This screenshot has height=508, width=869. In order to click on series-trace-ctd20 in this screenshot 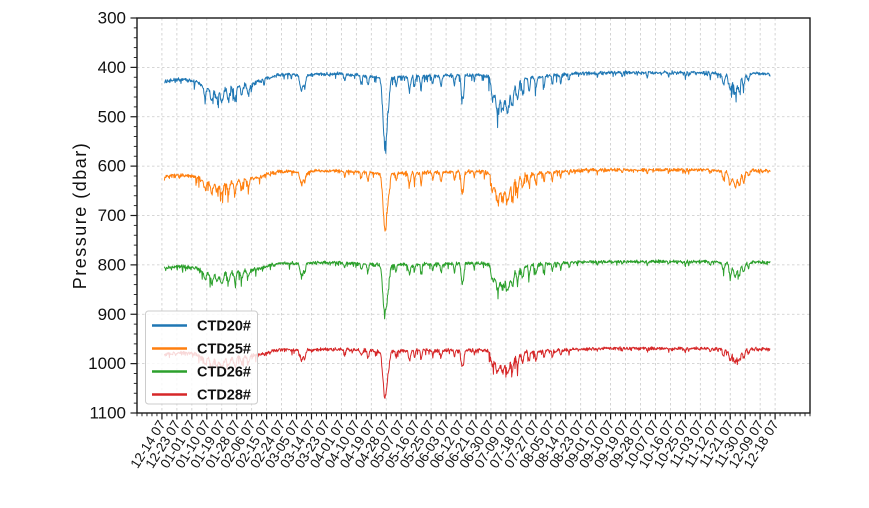, I will do `click(467, 112)`.